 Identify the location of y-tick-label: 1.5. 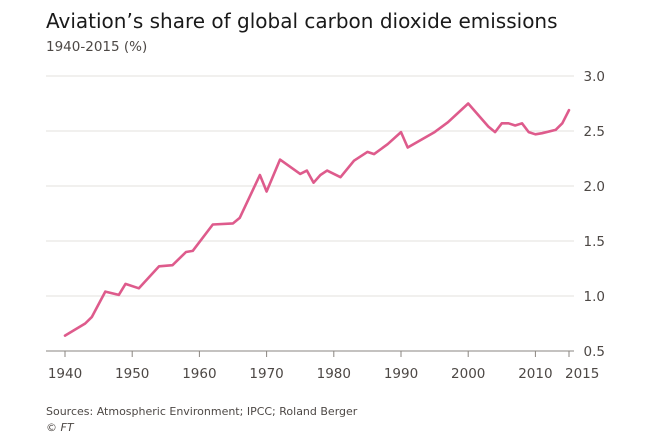
(594, 242).